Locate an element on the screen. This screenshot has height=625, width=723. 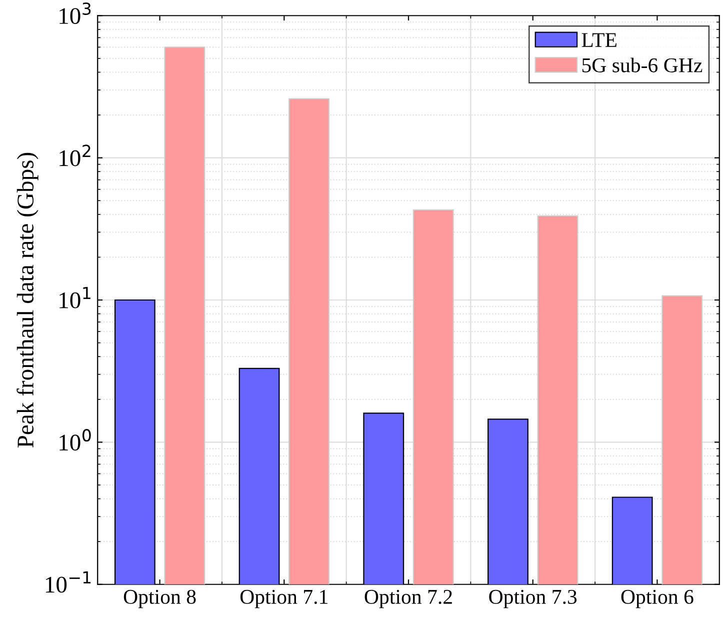
x-tick-label: Option 7.3 is located at coordinates (533, 599).